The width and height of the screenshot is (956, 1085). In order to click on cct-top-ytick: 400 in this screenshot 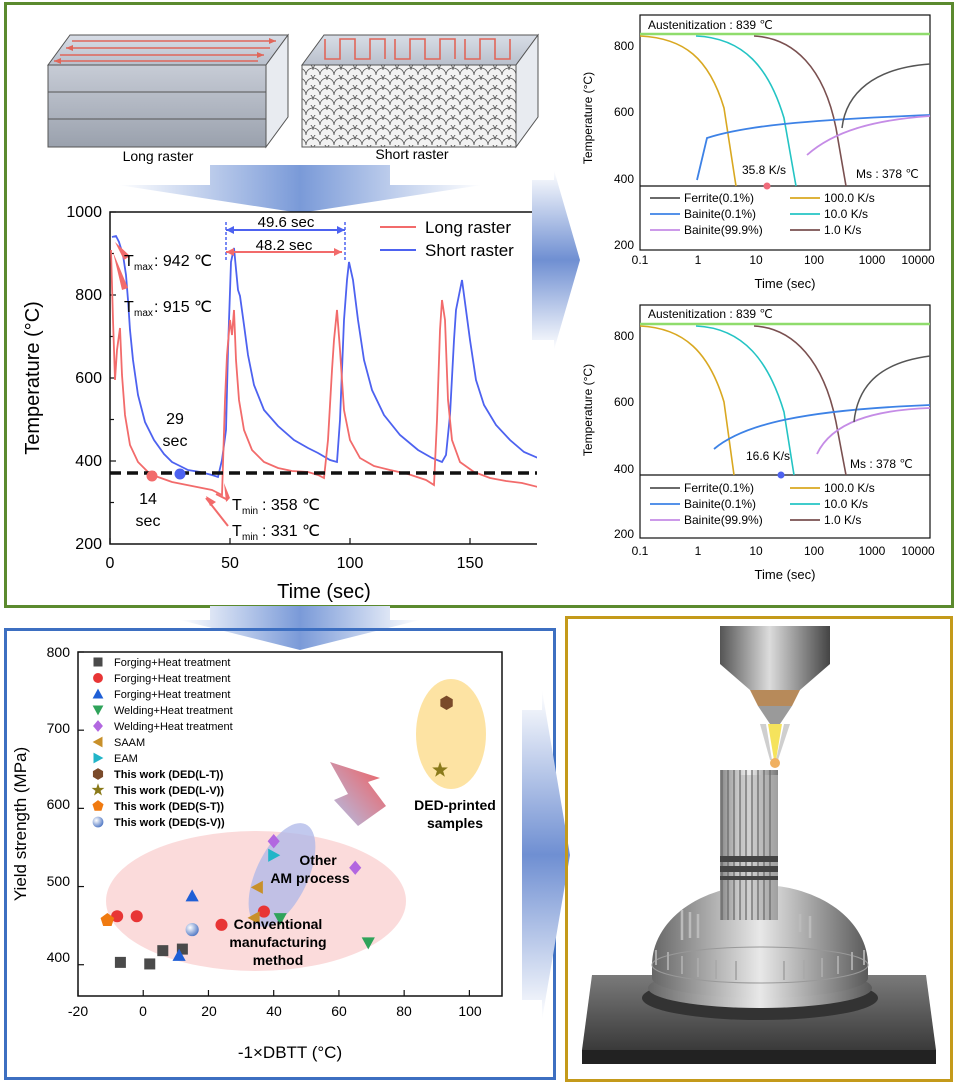, I will do `click(624, 179)`.